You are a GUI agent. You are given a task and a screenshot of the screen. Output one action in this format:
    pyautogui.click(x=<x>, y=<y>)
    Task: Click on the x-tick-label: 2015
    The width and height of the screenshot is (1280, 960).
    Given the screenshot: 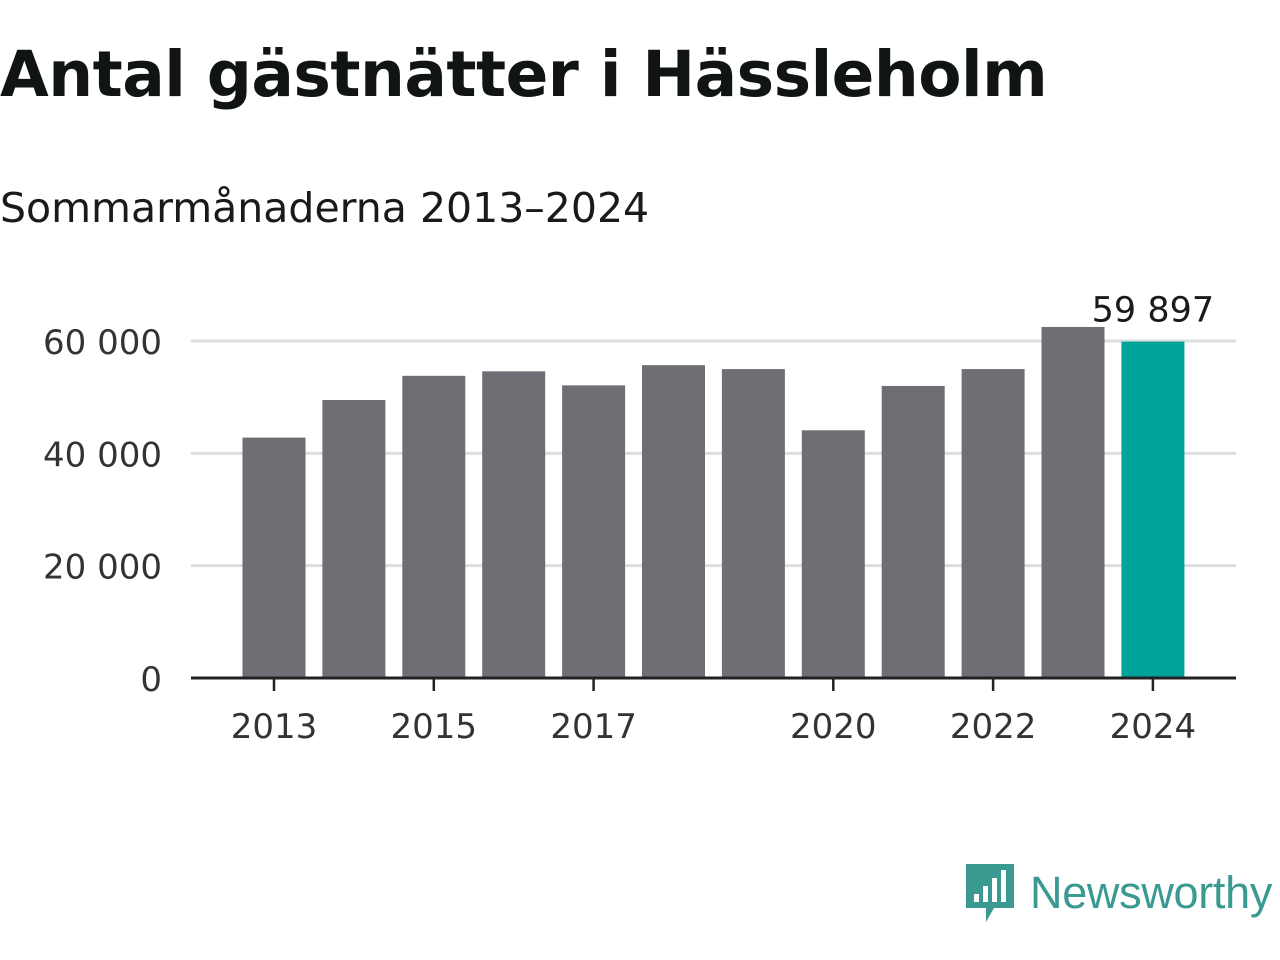 What is the action you would take?
    pyautogui.click(x=434, y=727)
    